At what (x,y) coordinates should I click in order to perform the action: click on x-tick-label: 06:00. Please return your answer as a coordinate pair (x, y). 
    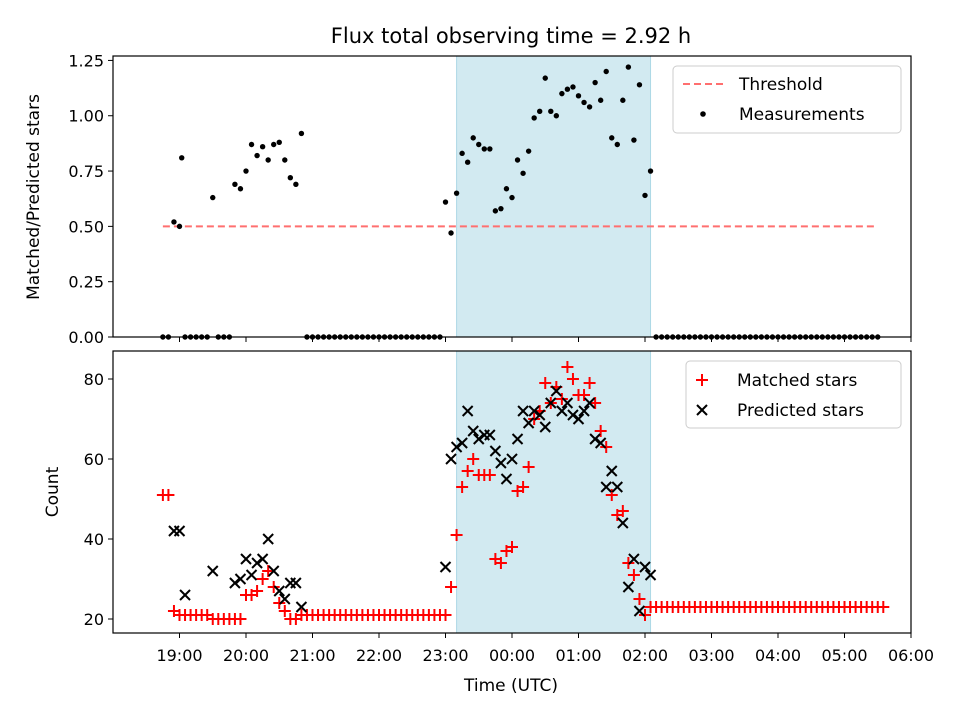
    Looking at the image, I should click on (911, 655).